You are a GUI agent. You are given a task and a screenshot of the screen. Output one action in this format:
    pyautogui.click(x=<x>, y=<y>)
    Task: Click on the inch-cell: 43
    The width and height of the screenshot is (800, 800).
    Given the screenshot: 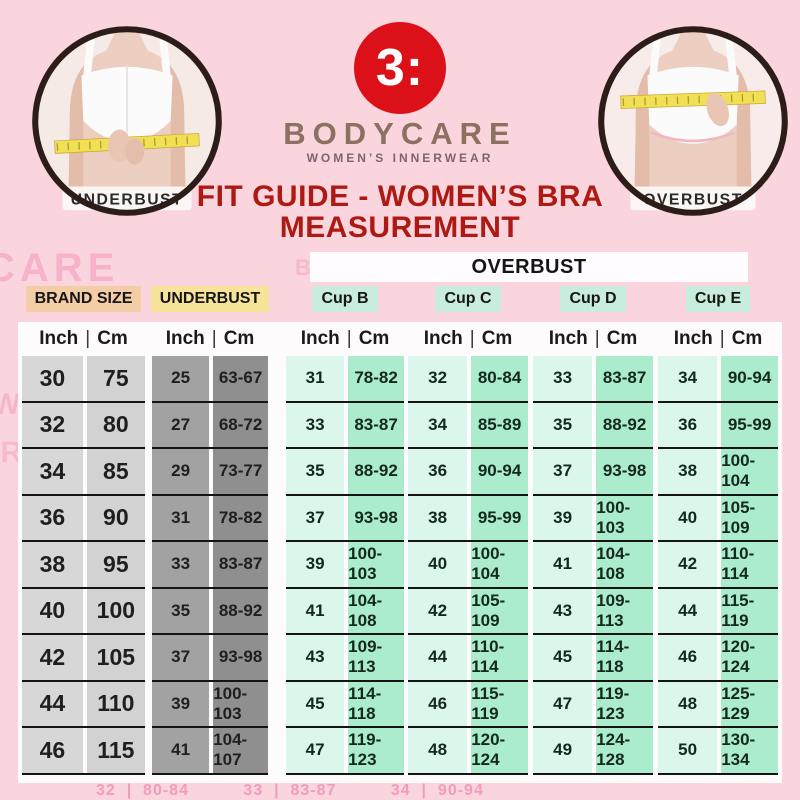 What is the action you would take?
    pyautogui.click(x=315, y=657)
    